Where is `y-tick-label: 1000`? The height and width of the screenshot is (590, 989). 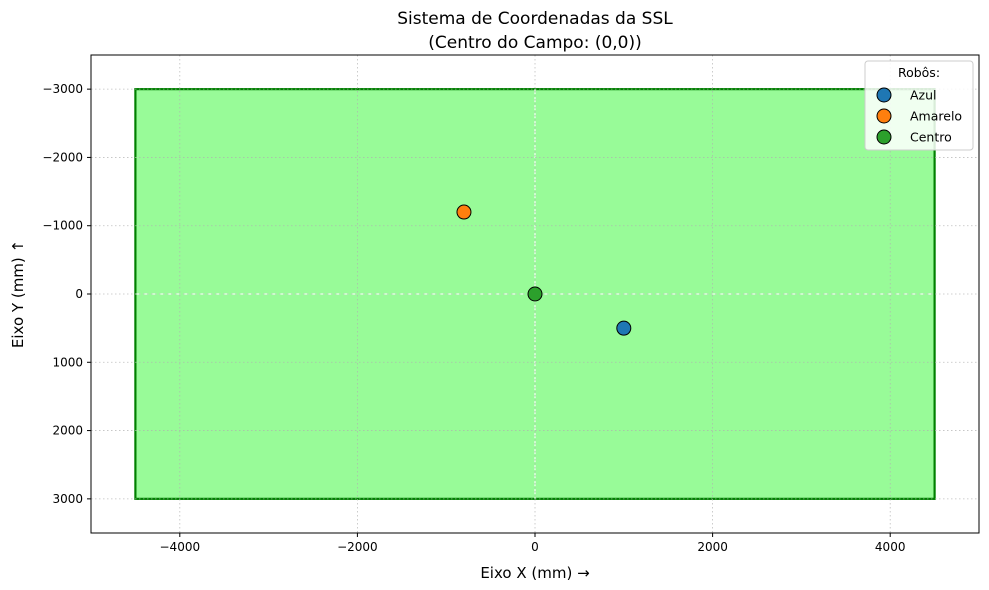
y-tick-label: 1000 is located at coordinates (67, 362).